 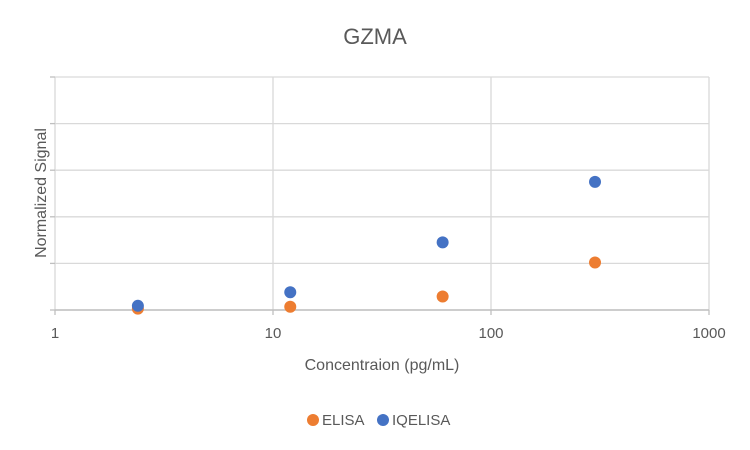 I want to click on legend: ELISA IQELISA, so click(x=378, y=420).